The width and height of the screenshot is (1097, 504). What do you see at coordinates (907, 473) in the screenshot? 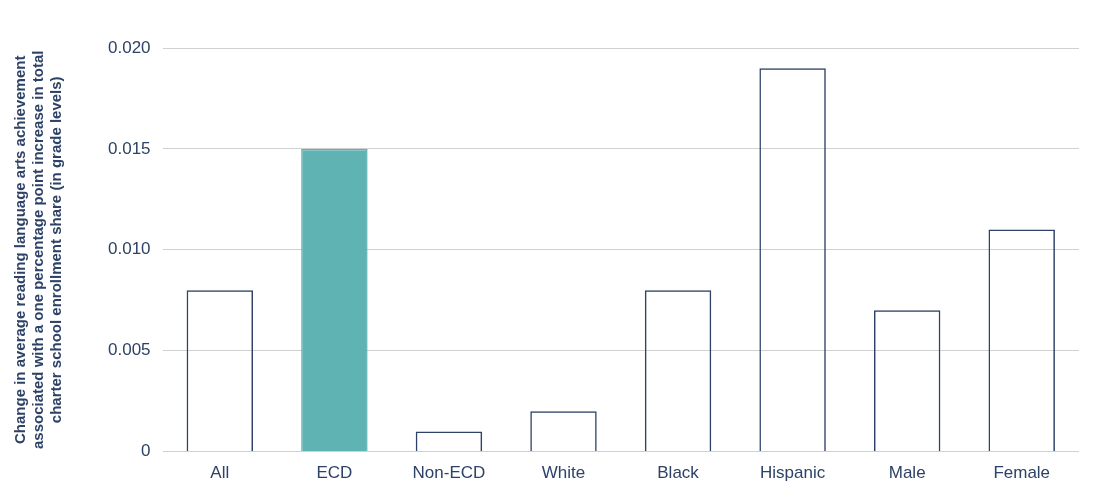
I see `x-tick-label: Male` at bounding box center [907, 473].